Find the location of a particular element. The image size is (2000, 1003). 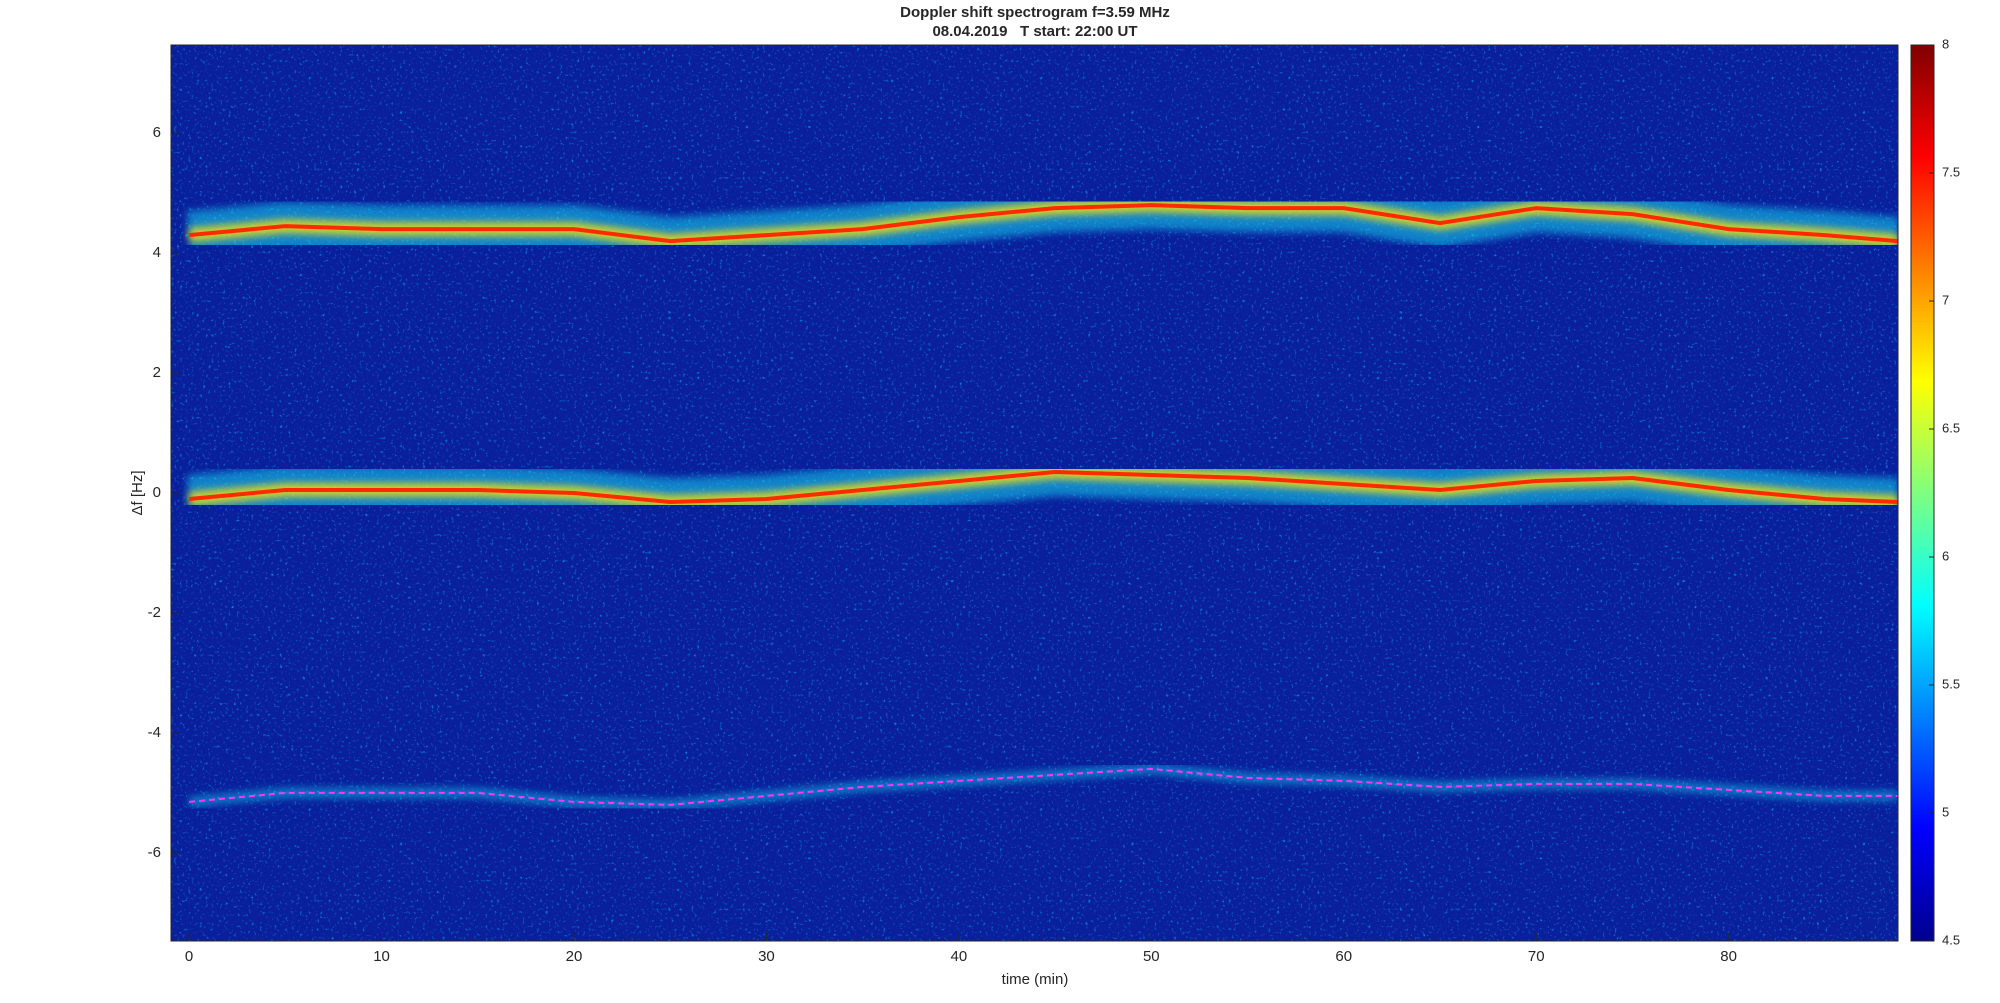

chart-subtitle: 08.04.2019 T start: 22:00 UT is located at coordinates (1034, 31).